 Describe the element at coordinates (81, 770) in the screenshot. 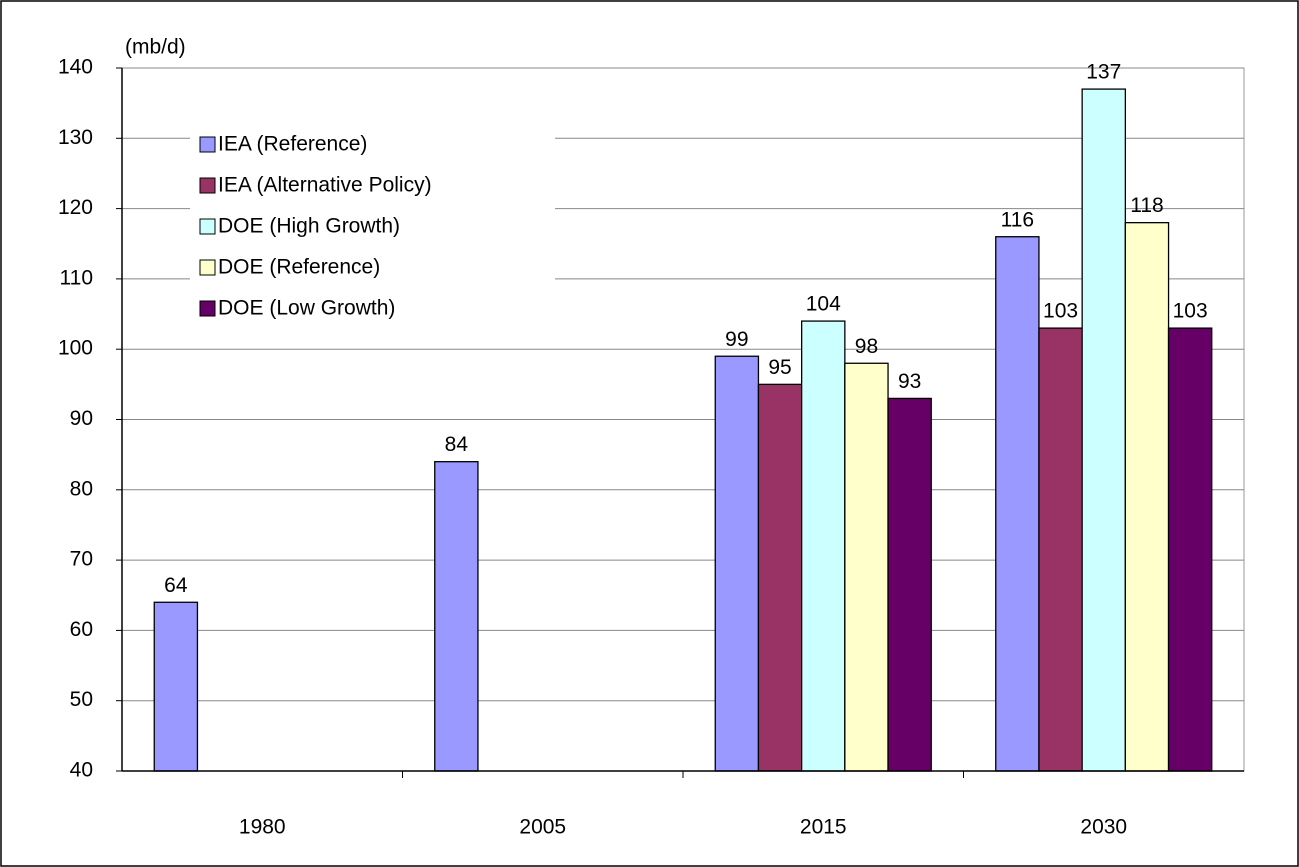

I see `y-tick-label: 40` at that location.